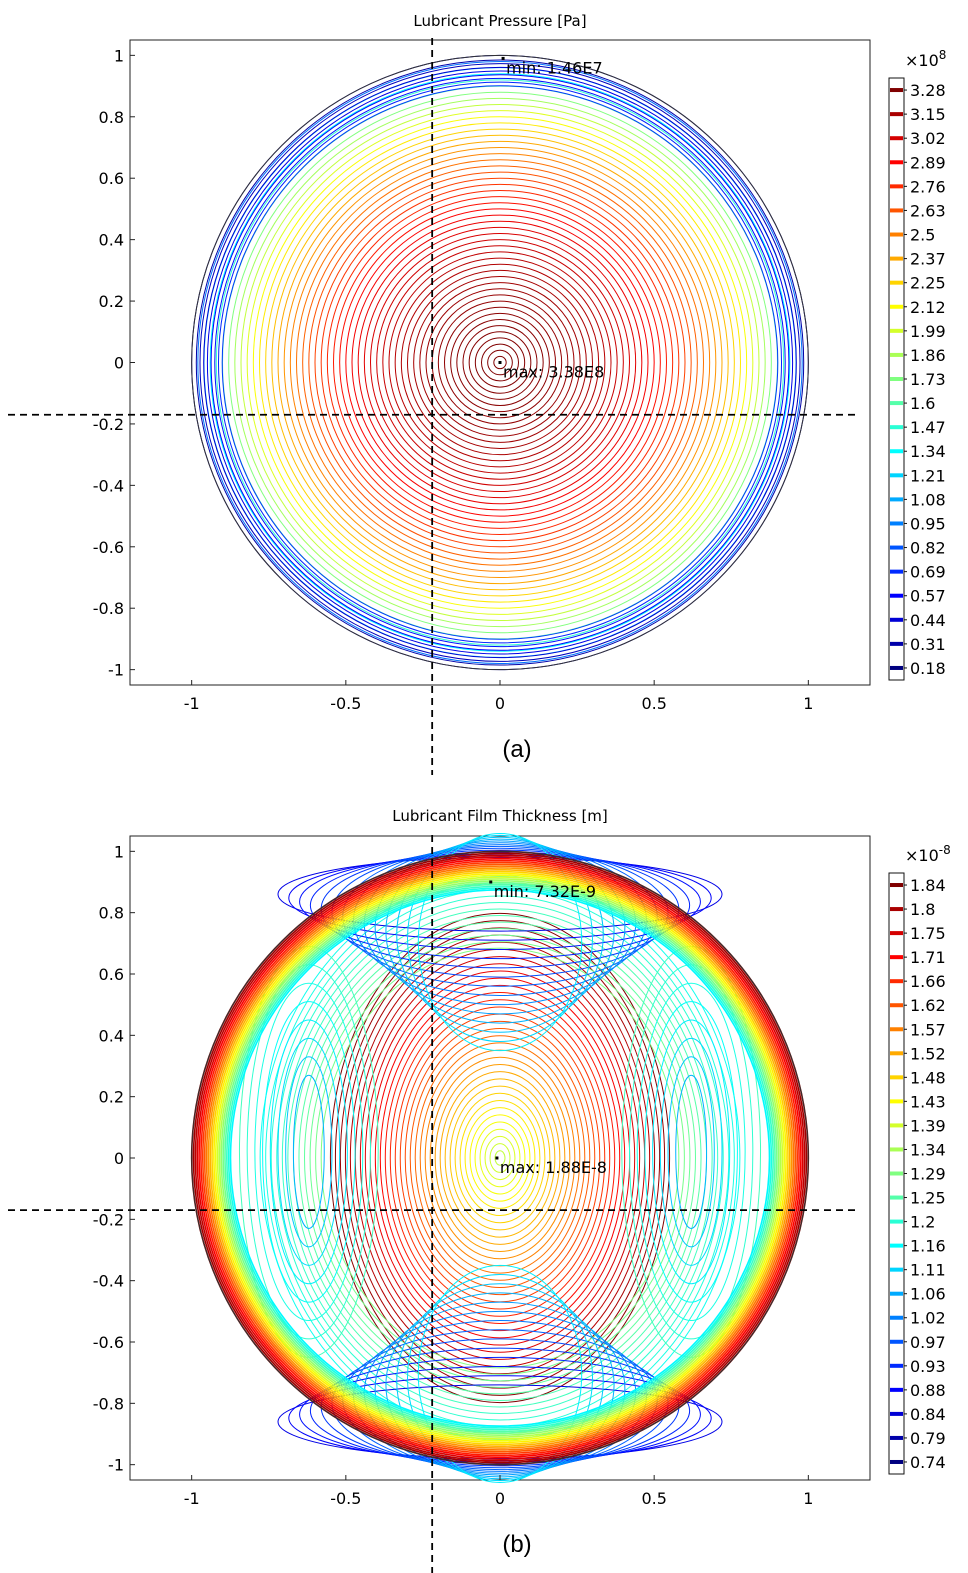 The width and height of the screenshot is (968, 1573). What do you see at coordinates (516, 749) in the screenshot?
I see `figure-caption: (a)` at bounding box center [516, 749].